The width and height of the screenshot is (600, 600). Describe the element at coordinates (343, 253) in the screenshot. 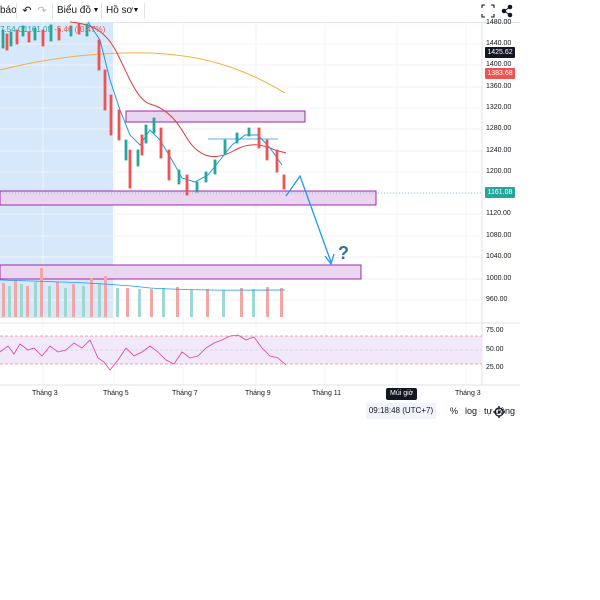

I see `question-annotation: ?` at that location.